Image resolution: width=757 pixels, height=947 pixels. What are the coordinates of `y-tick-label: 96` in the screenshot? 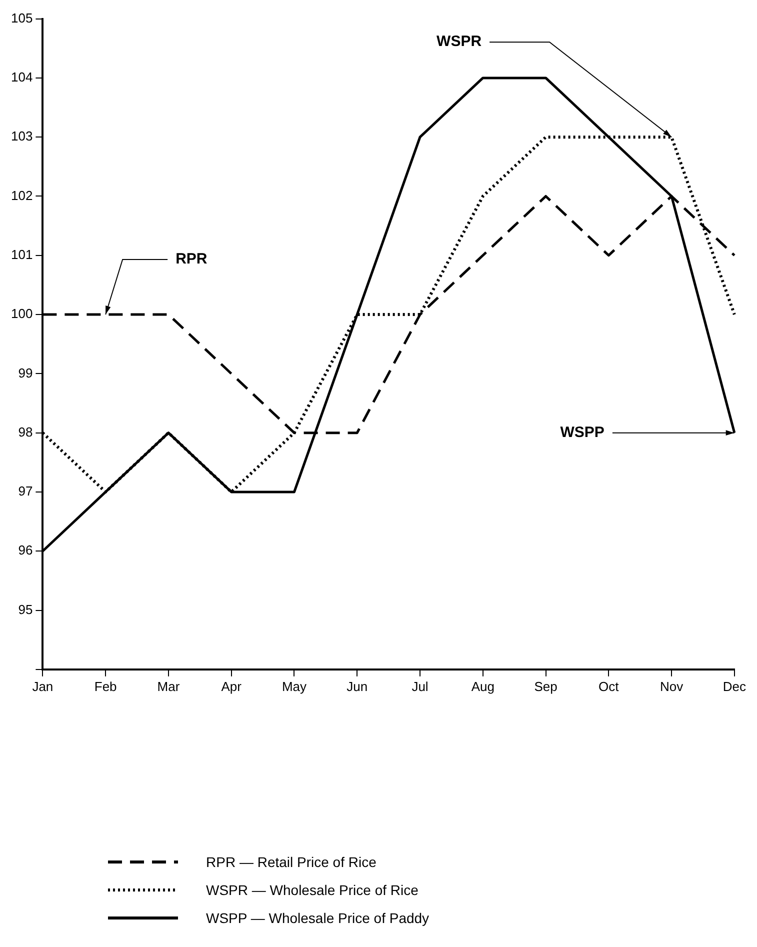 It's located at (25, 550).